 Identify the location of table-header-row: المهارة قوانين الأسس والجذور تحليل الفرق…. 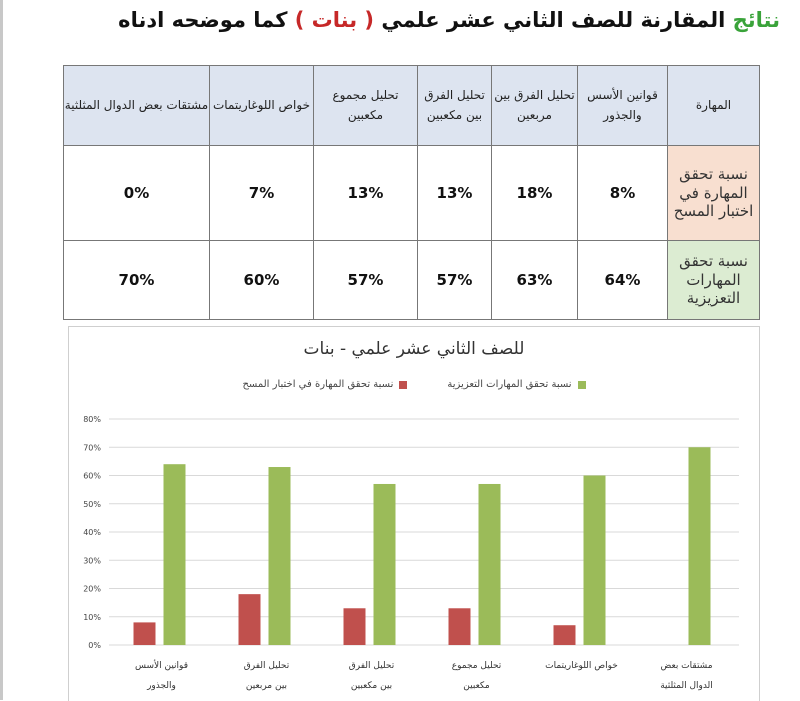
(411, 105).